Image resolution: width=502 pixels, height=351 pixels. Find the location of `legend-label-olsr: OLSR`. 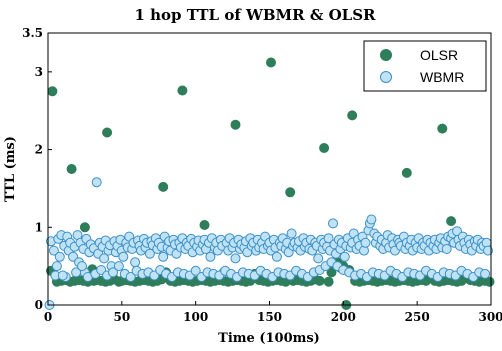

legend-label-olsr: OLSR is located at coordinates (439, 55).